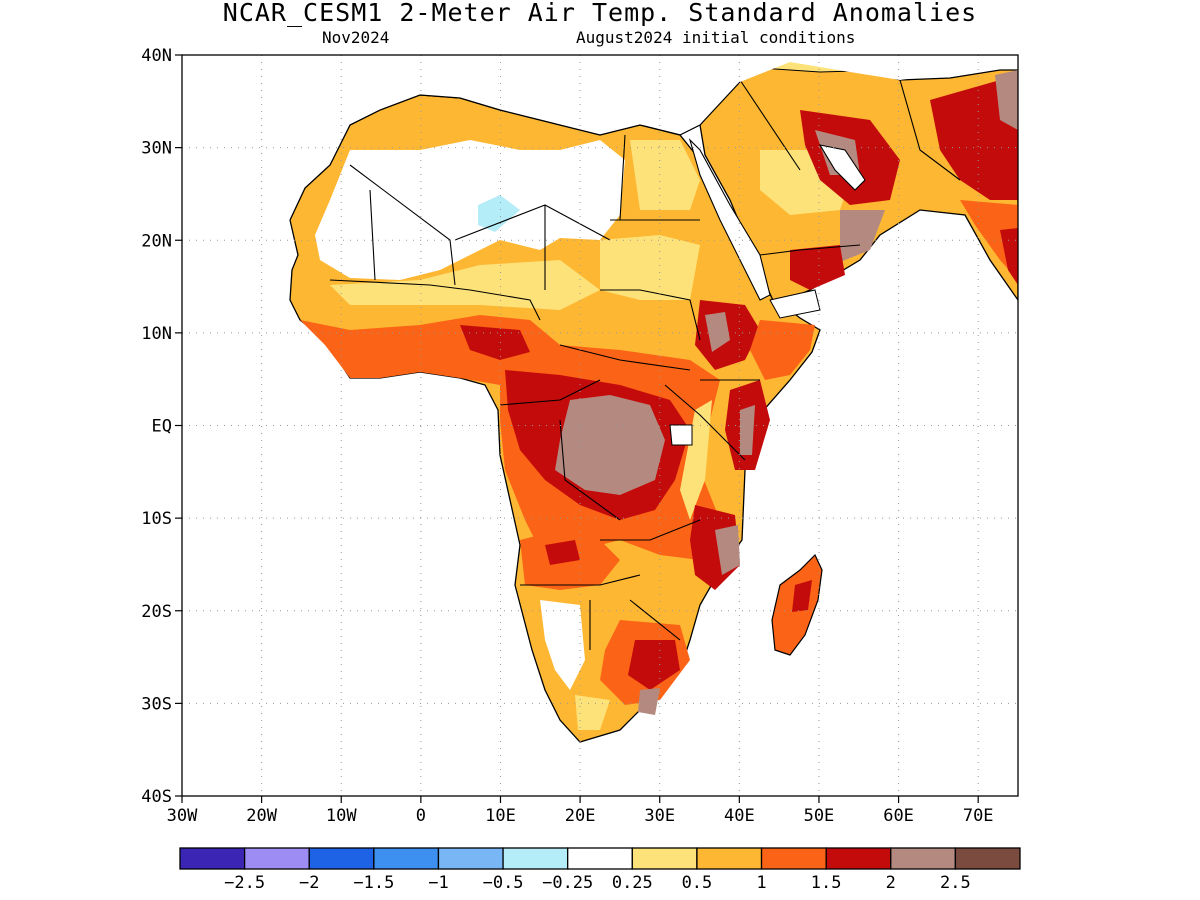 The height and width of the screenshot is (900, 1200). What do you see at coordinates (156, 612) in the screenshot?
I see `lat-tick-label: 20S` at bounding box center [156, 612].